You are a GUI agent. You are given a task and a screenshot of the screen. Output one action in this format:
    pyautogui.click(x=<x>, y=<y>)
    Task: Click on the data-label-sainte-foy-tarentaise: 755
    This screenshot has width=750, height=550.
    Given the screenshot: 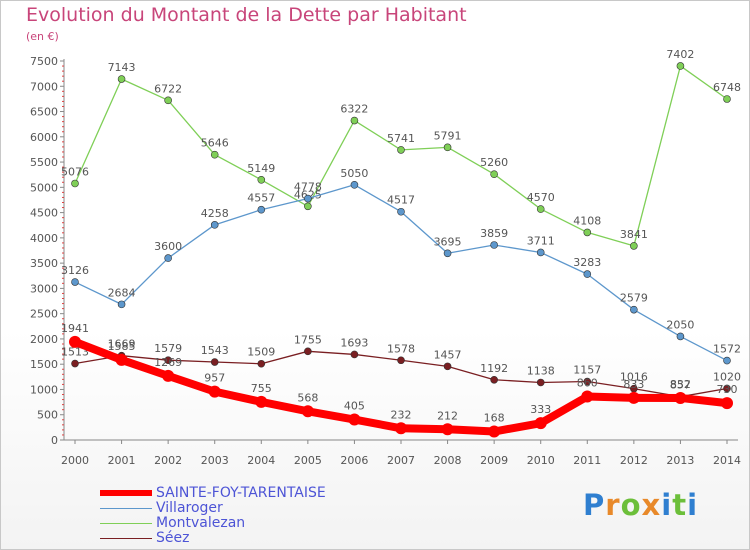 What is the action you would take?
    pyautogui.click(x=261, y=388)
    